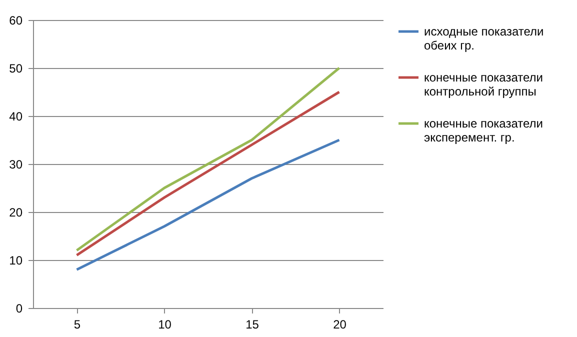  Describe the element at coordinates (16, 69) in the screenshot. I see `y-tick-label: 50` at that location.